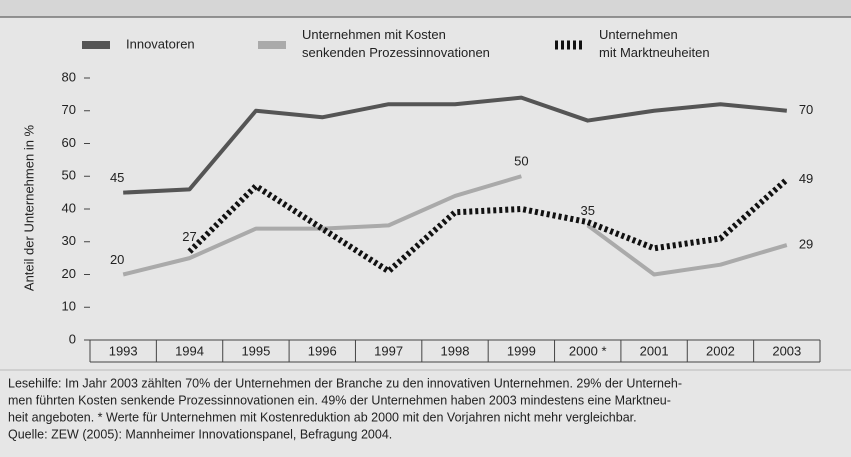  I want to click on legend-label: Unternehmen mit Marktneuheiten, so click(654, 43).